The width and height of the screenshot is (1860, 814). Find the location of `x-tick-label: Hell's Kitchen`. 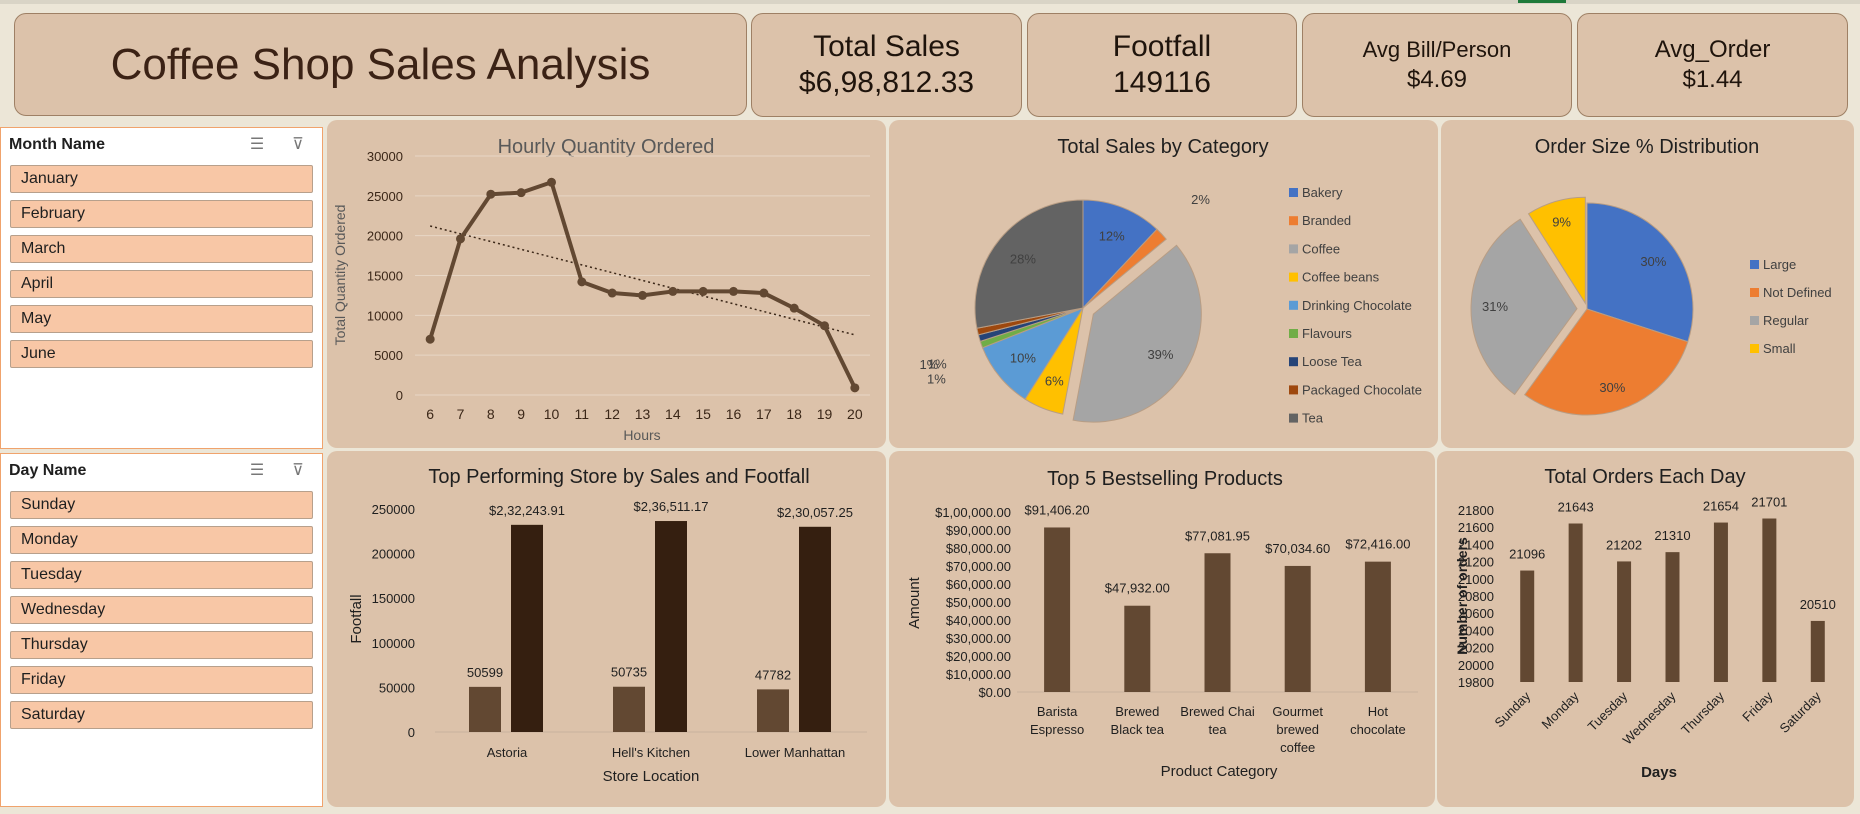

x-tick-label: Hell's Kitchen is located at coordinates (651, 752).